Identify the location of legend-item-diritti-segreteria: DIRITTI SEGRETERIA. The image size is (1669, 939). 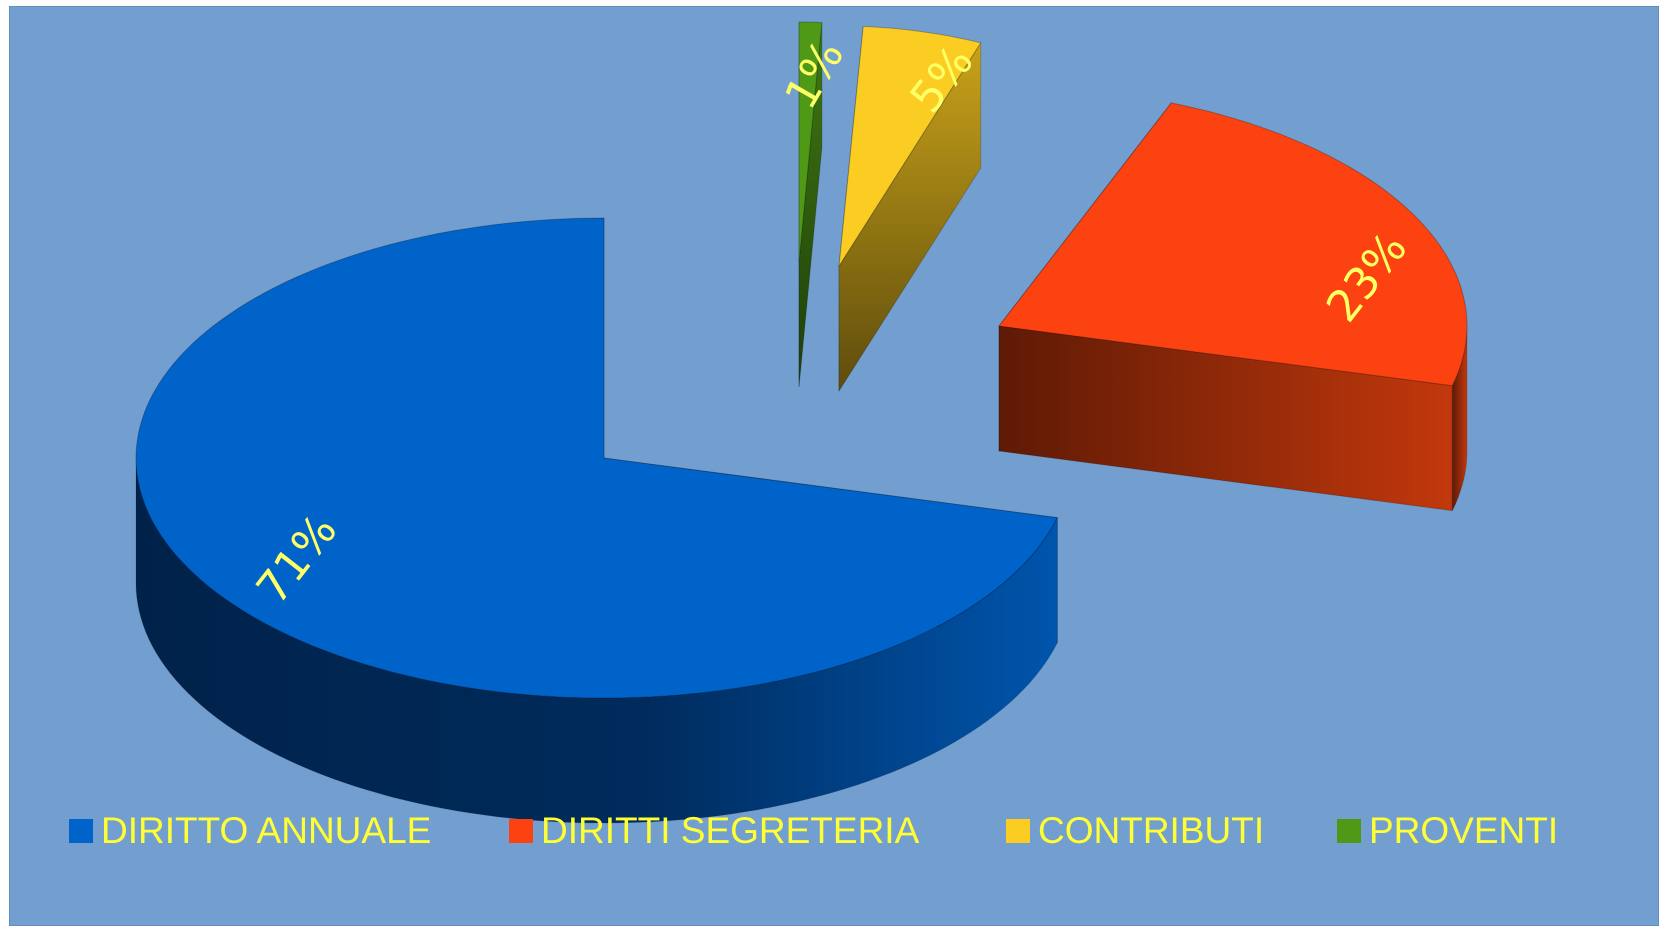
(714, 831).